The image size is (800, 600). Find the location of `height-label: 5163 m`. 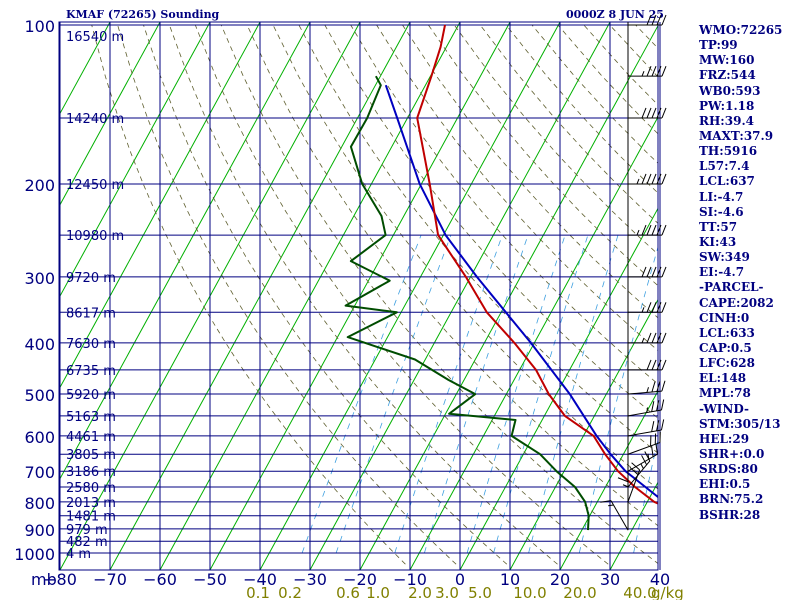

height-label: 5163 m is located at coordinates (91, 417).